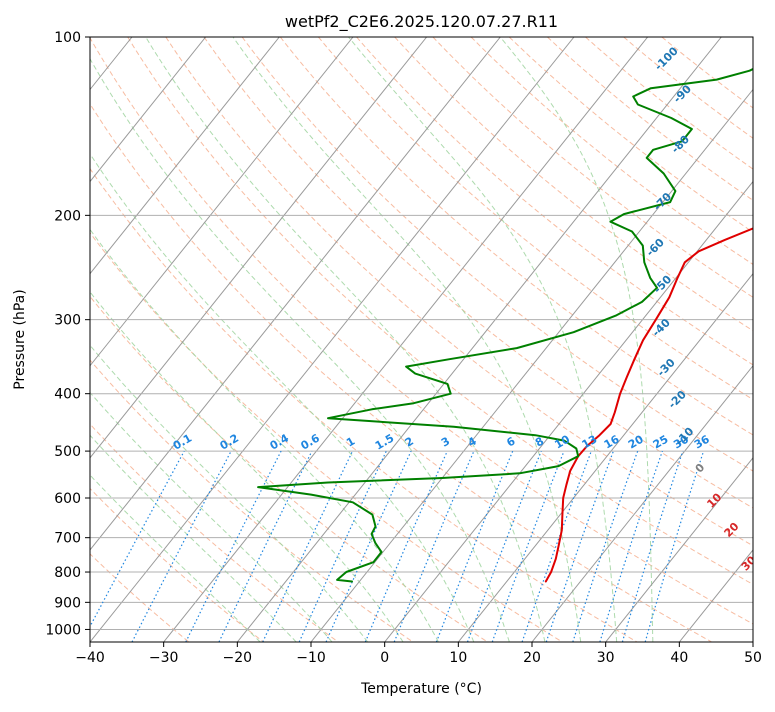 The width and height of the screenshot is (775, 712). I want to click on adiabat-label: -60, so click(655, 247).